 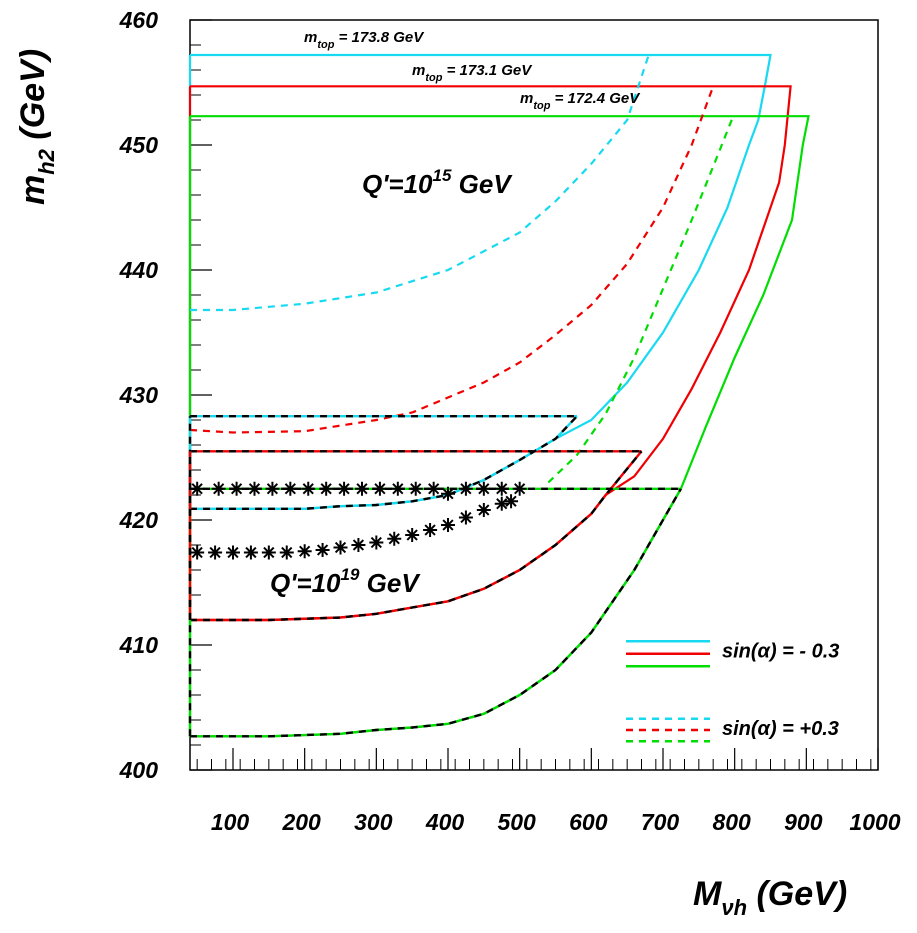 I want to click on legend-label-solid: sin(α) = - 0.3, so click(x=780, y=652).